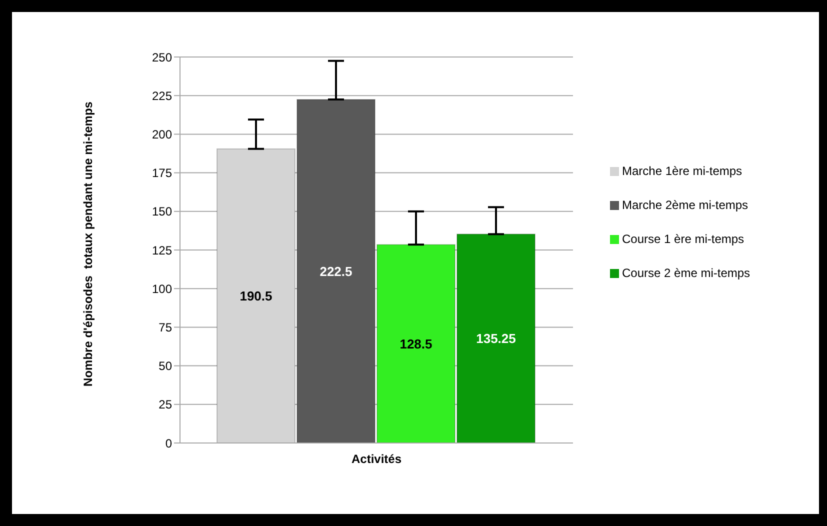 The image size is (827, 526). I want to click on data-label: 222.5, so click(336, 271).